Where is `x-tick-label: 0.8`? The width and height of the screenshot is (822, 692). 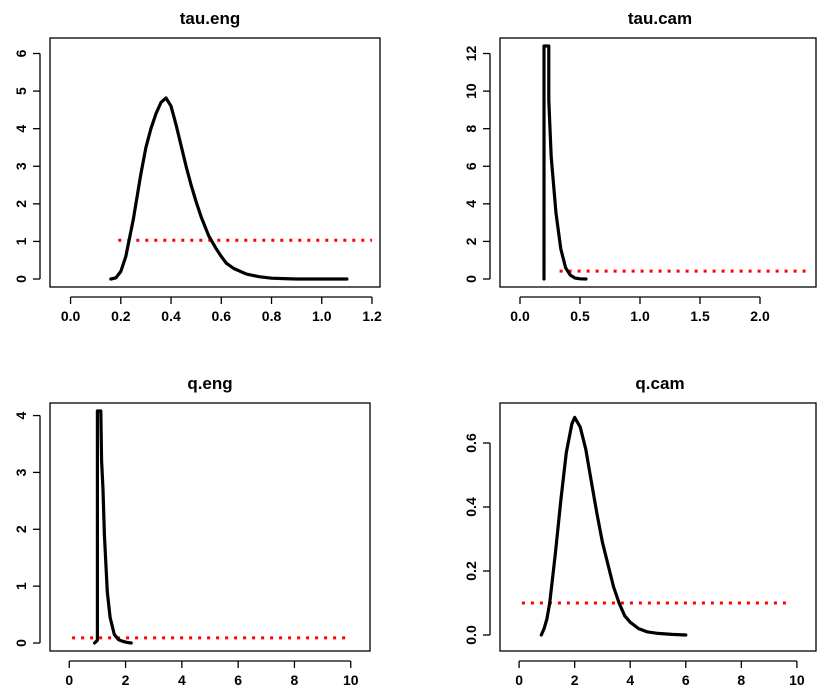
x-tick-label: 0.8 is located at coordinates (272, 316).